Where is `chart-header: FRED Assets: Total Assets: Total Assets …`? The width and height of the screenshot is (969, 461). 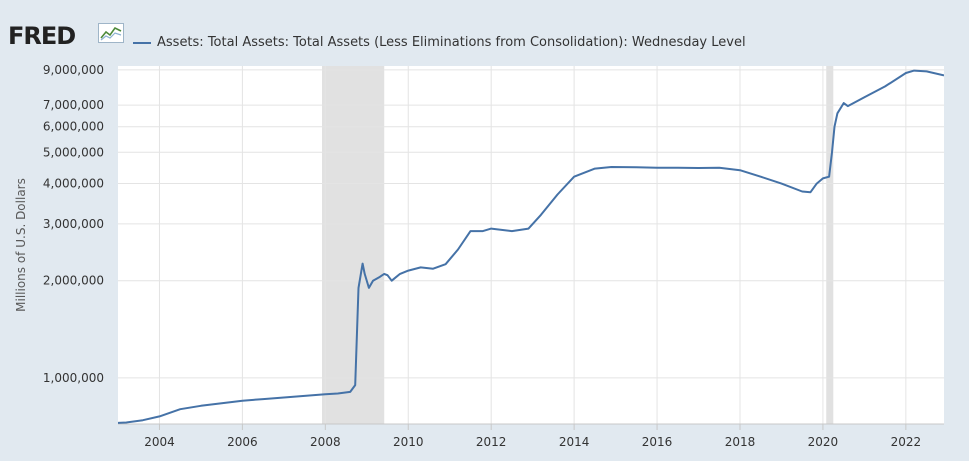
chart-header: FRED Assets: Total Assets: Total Assets … is located at coordinates (484, 33).